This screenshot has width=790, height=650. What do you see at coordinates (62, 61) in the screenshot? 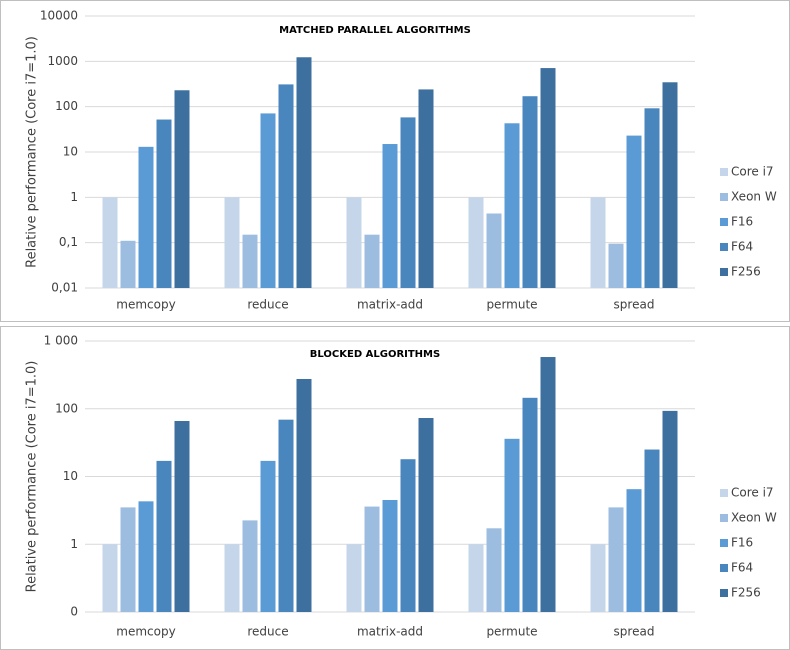
I see `y-tick-label: 1000` at bounding box center [62, 61].